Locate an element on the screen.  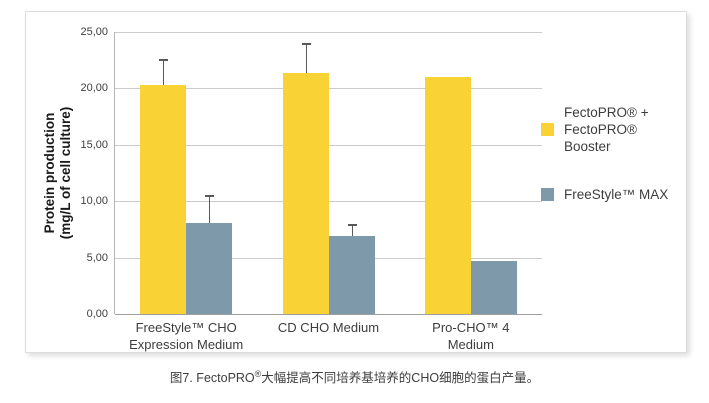
y-tick-label: 15,00 is located at coordinates (94, 144).